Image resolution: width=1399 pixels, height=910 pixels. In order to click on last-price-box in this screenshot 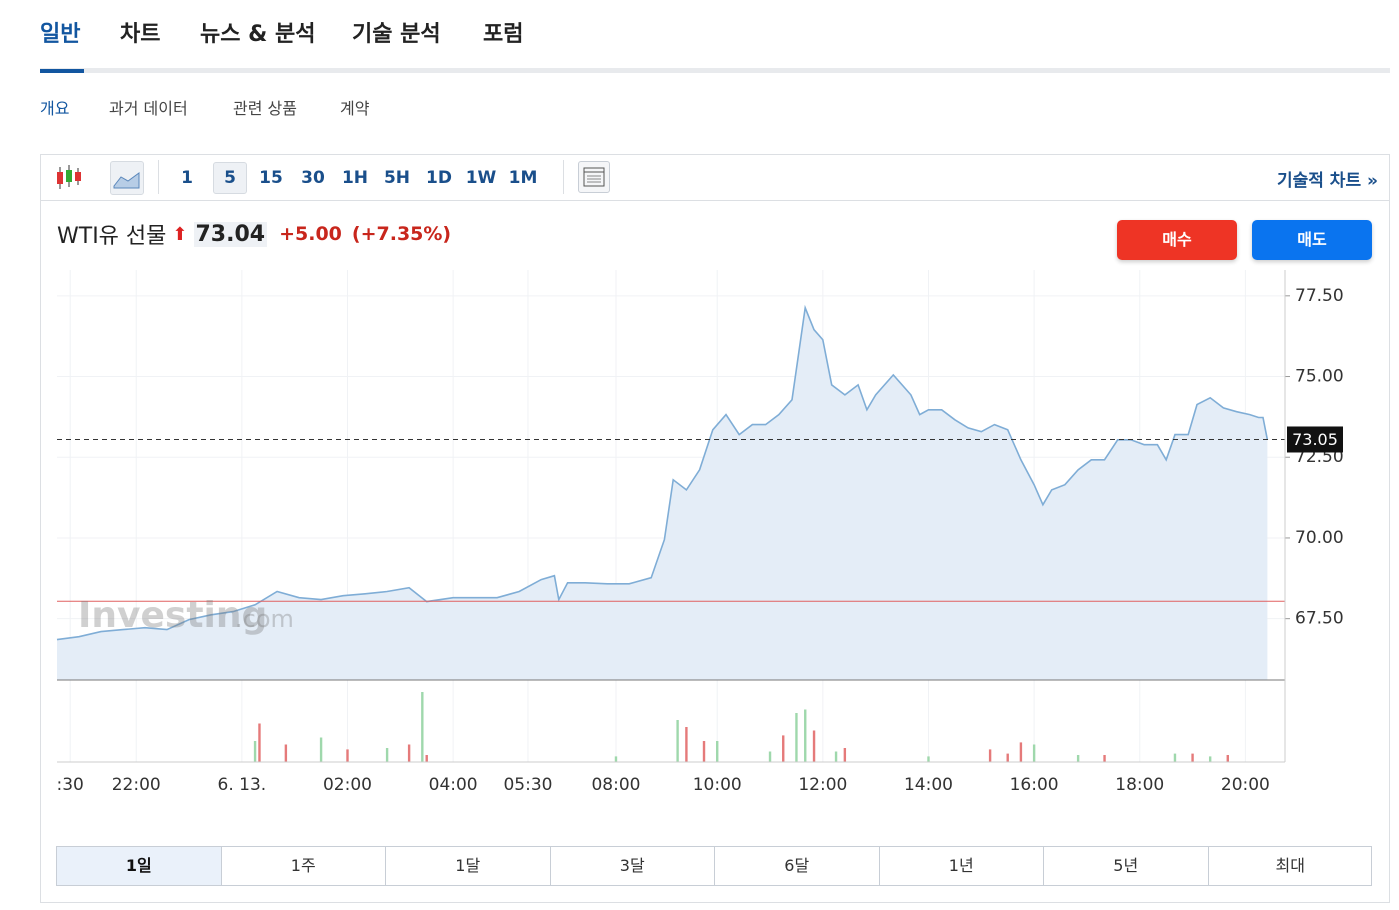, I will do `click(1315, 439)`.